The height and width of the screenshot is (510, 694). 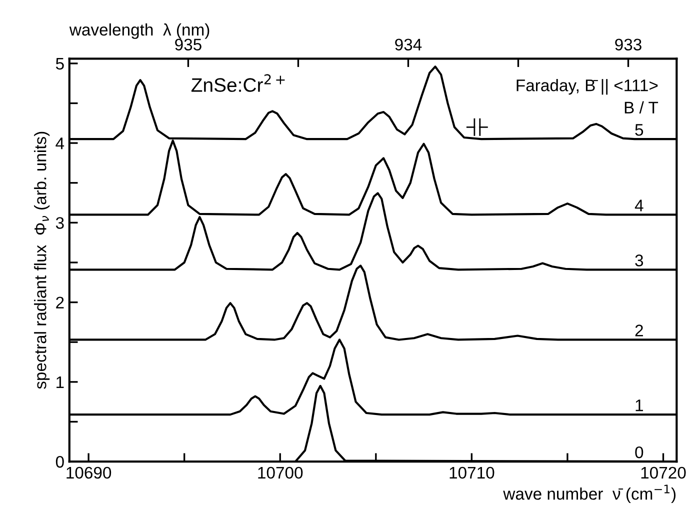 What do you see at coordinates (139, 31) in the screenshot?
I see `x2-axis-title: wavelength λ (nm)` at bounding box center [139, 31].